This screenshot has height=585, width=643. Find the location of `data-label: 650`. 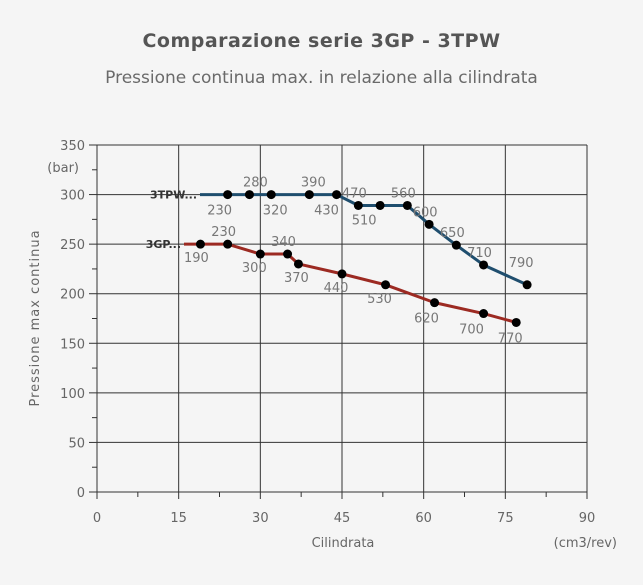

data-label: 650 is located at coordinates (452, 233).